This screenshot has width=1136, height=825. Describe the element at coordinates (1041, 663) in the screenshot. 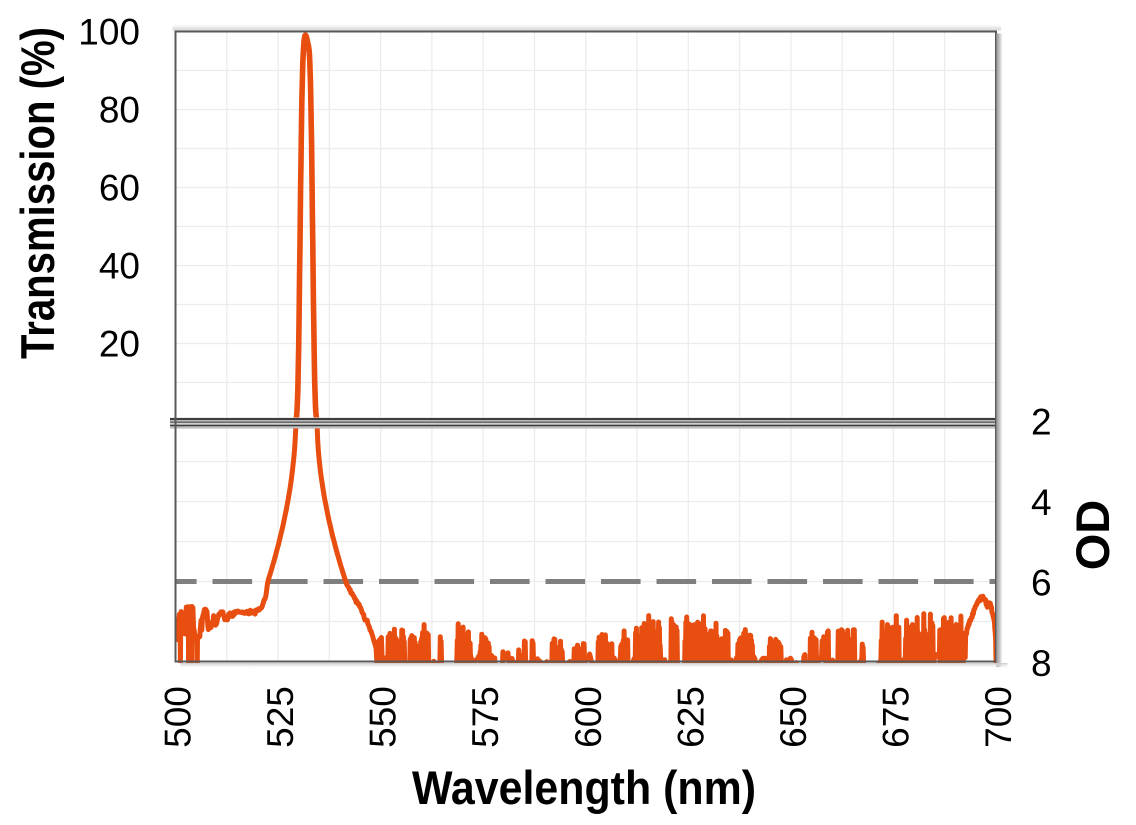

I see `svg-text: 8` at that location.